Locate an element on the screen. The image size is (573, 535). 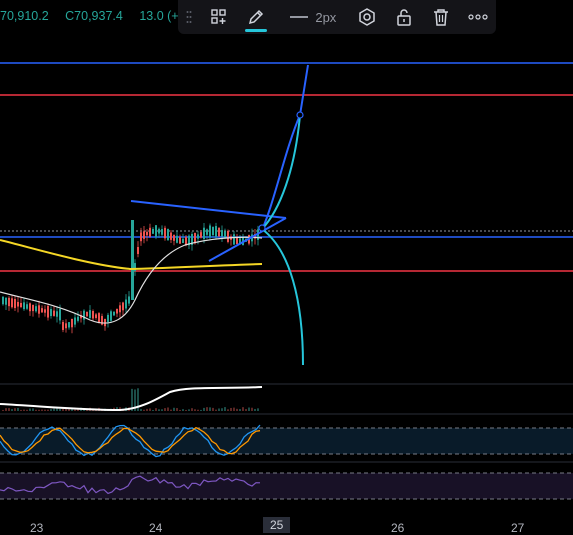
close-prev-value: 70,910.2 is located at coordinates (24, 16).